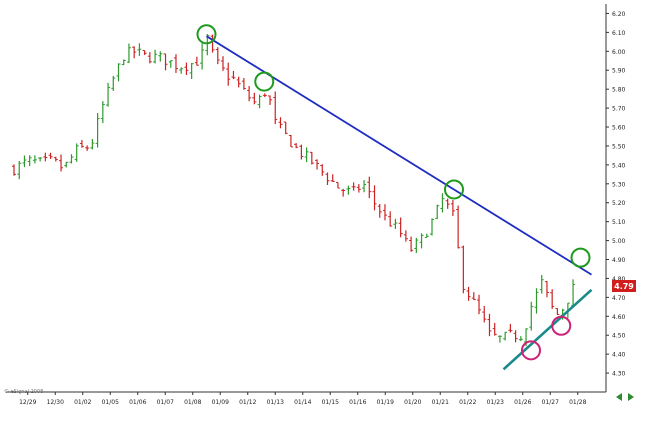 Image resolution: width=645 pixels, height=422 pixels. Describe the element at coordinates (330, 402) in the screenshot. I see `x-tick-label: 01/15` at that location.